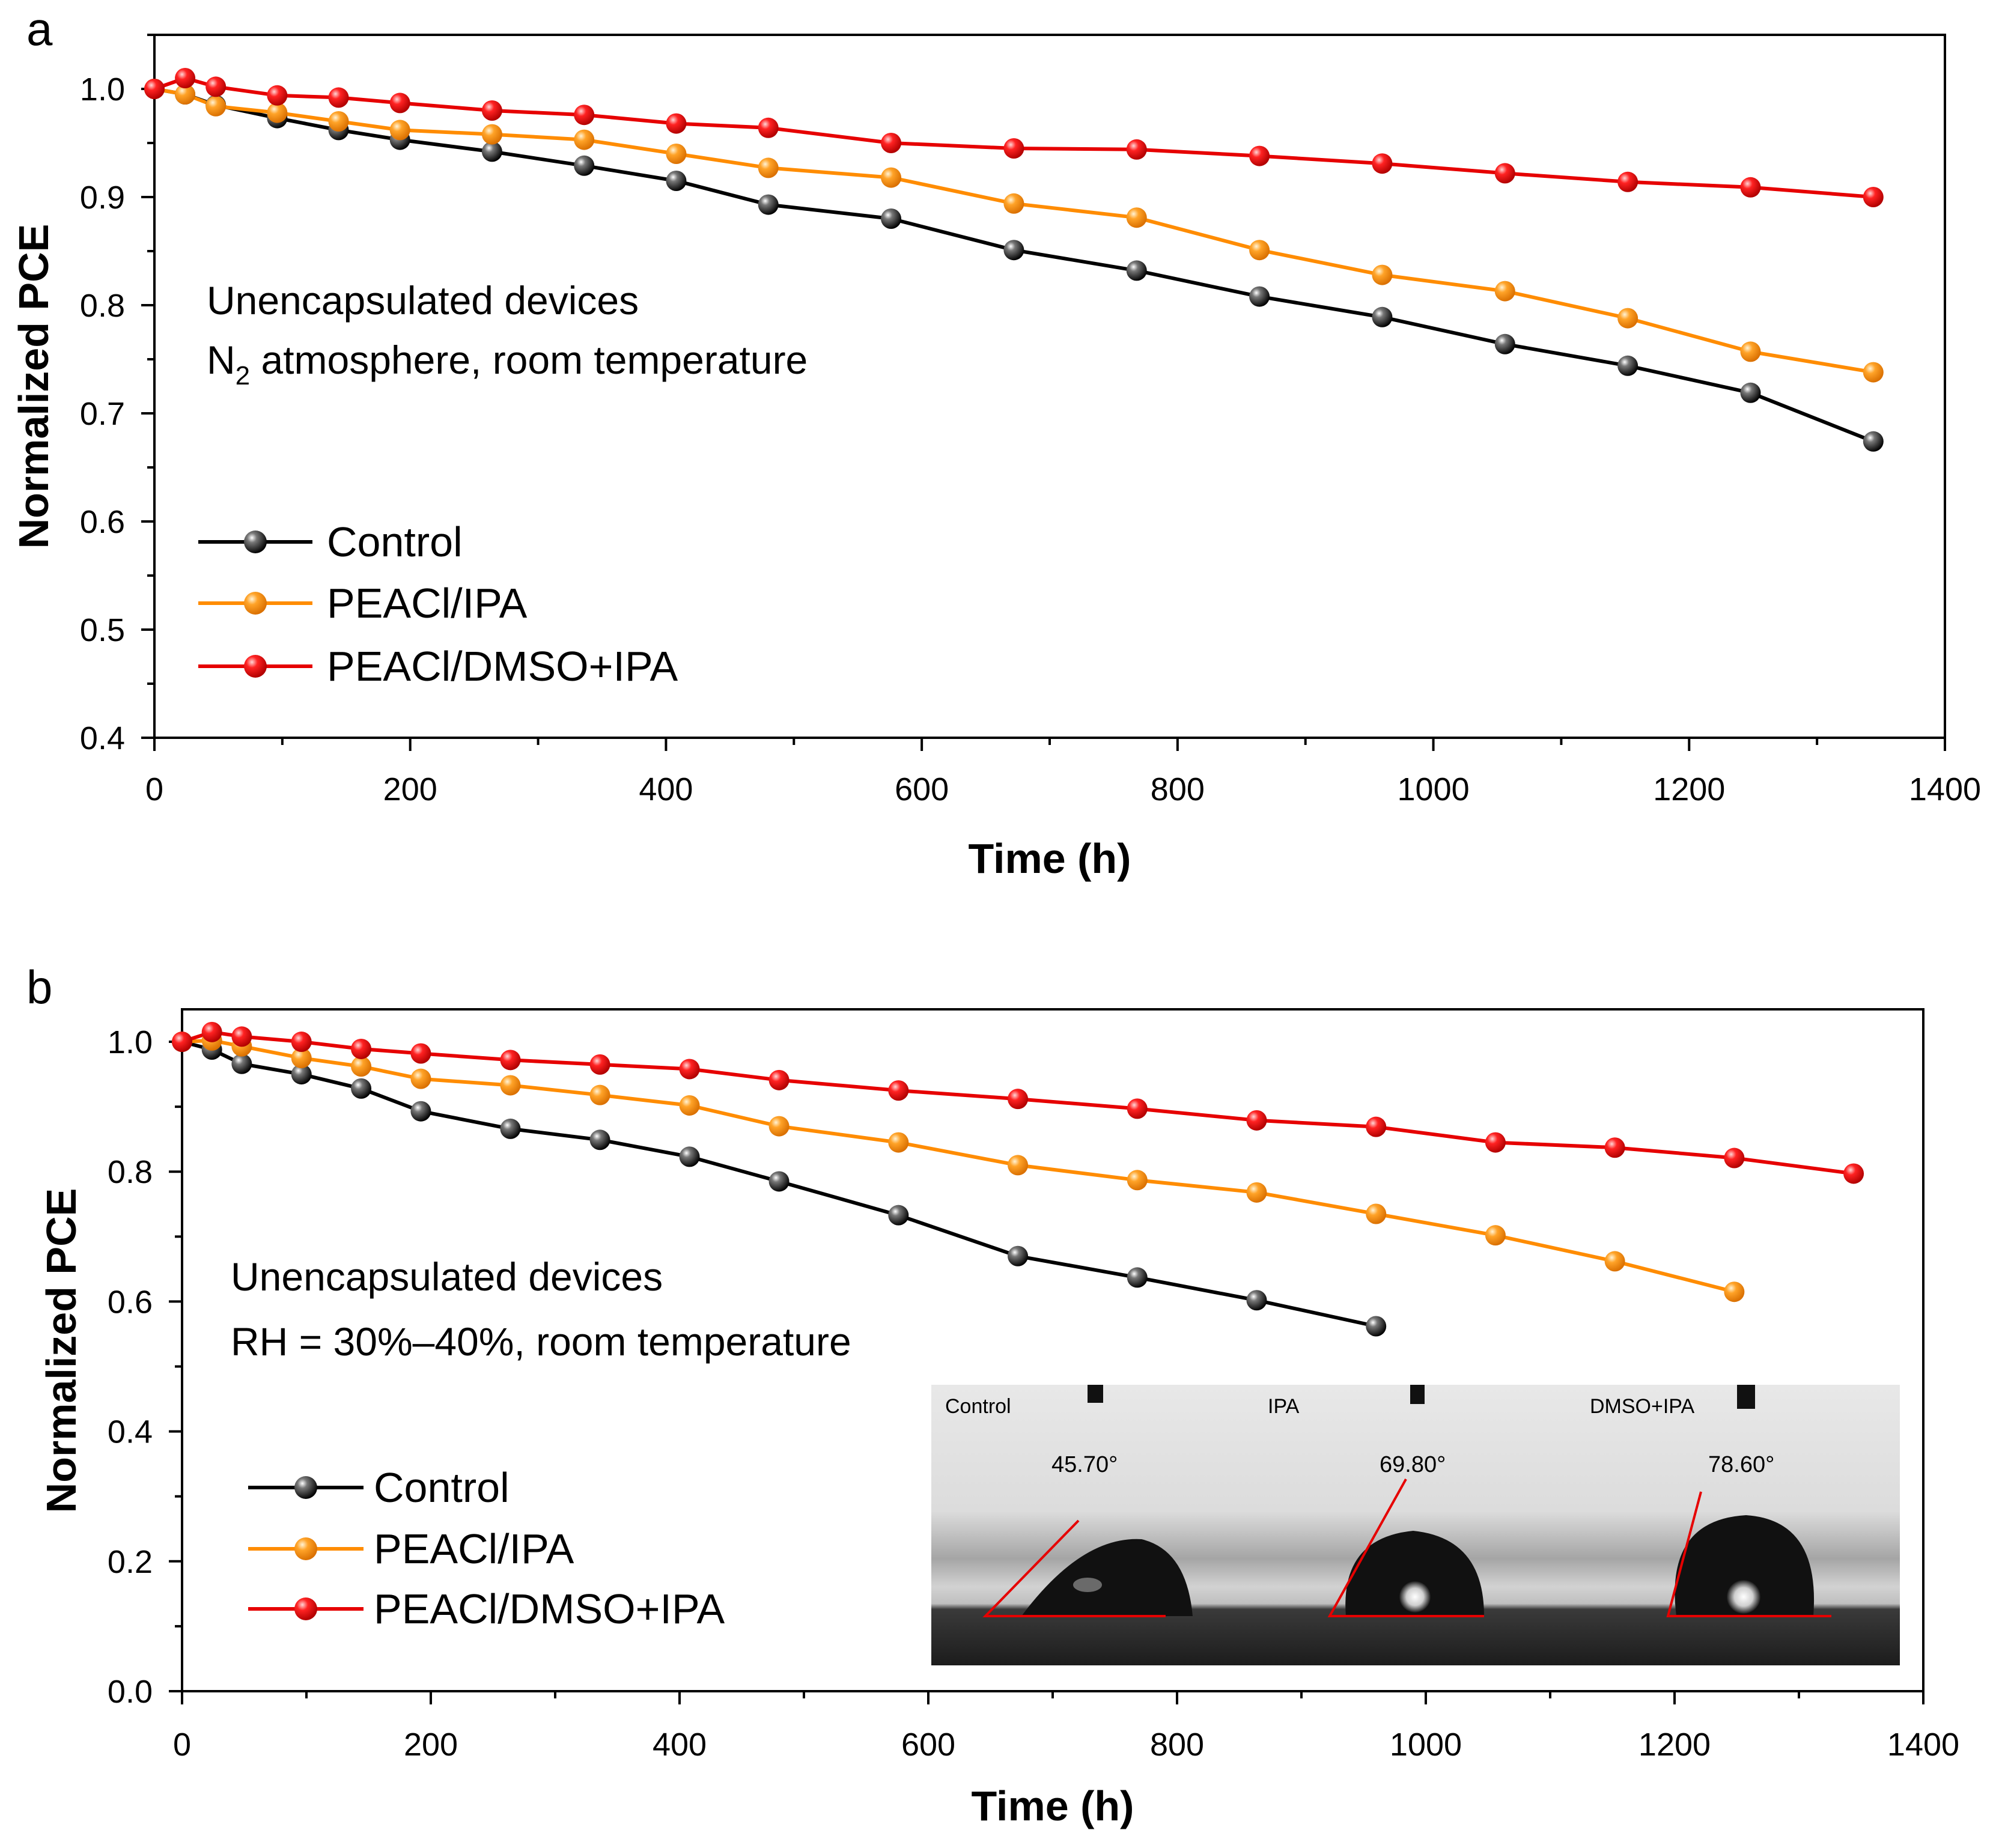  I want to click on x-tick-label-a: 1000, so click(1434, 789).